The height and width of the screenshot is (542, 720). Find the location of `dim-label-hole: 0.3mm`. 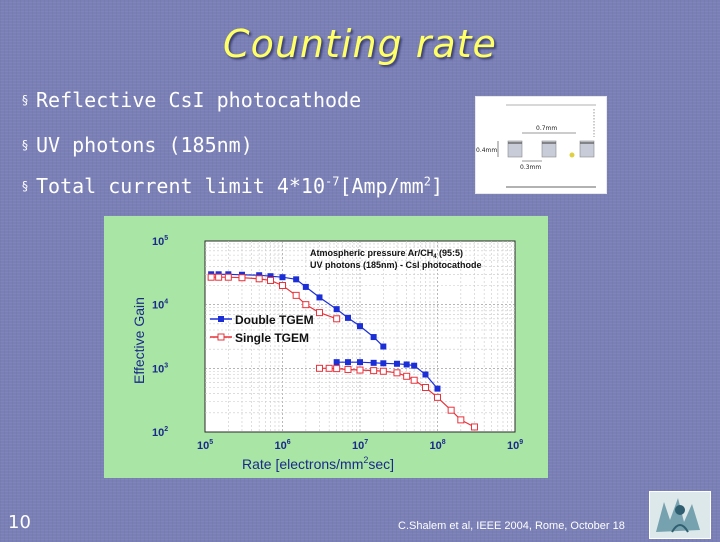

dim-label-hole: 0.3mm is located at coordinates (530, 167).